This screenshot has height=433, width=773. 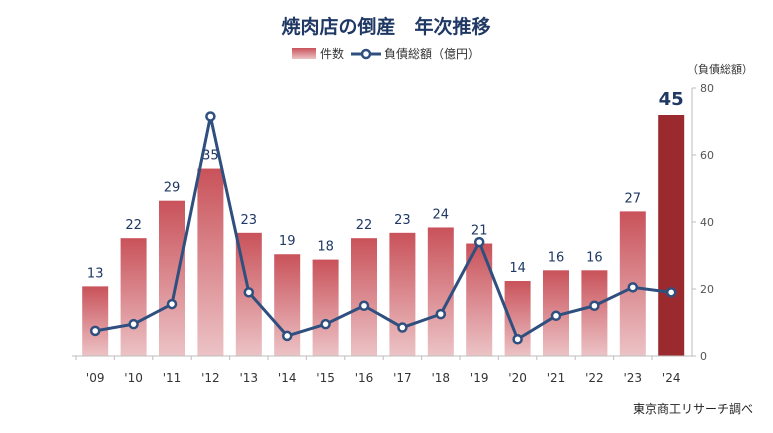 What do you see at coordinates (325, 378) in the screenshot?
I see `x-tick-label: '15` at bounding box center [325, 378].